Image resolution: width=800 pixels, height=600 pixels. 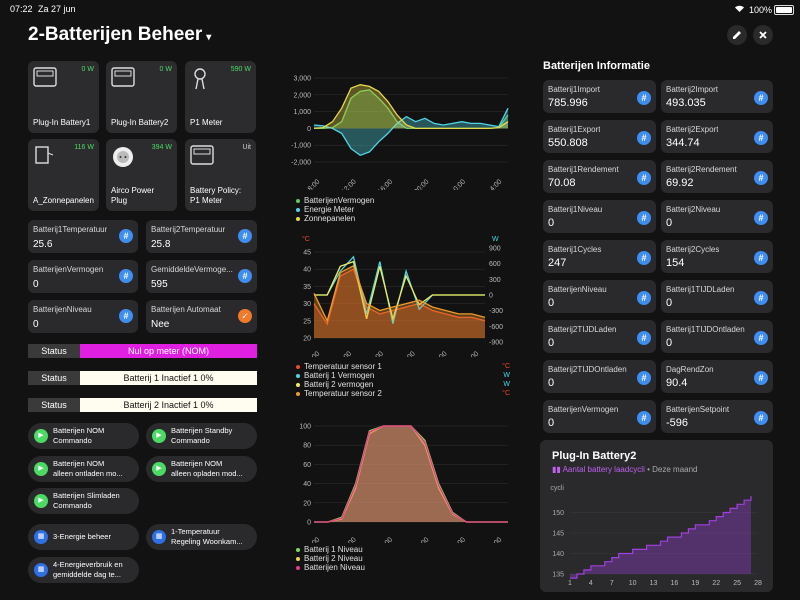 What do you see at coordinates (717, 176) in the screenshot?
I see `info-card: Batterij2Rendement 69.92 #` at bounding box center [717, 176].